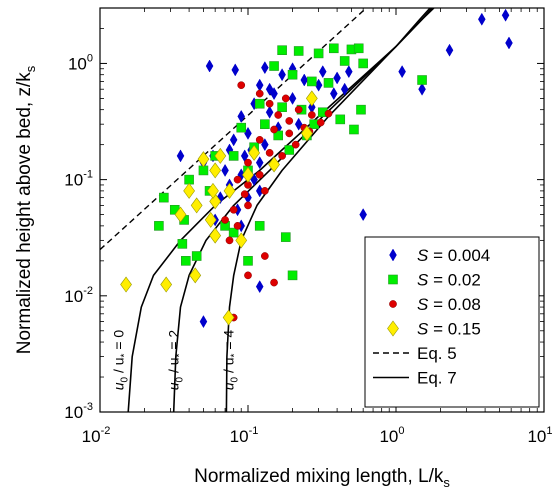  What do you see at coordinates (437, 353) in the screenshot?
I see `legend-label: Eq. 5` at bounding box center [437, 353].